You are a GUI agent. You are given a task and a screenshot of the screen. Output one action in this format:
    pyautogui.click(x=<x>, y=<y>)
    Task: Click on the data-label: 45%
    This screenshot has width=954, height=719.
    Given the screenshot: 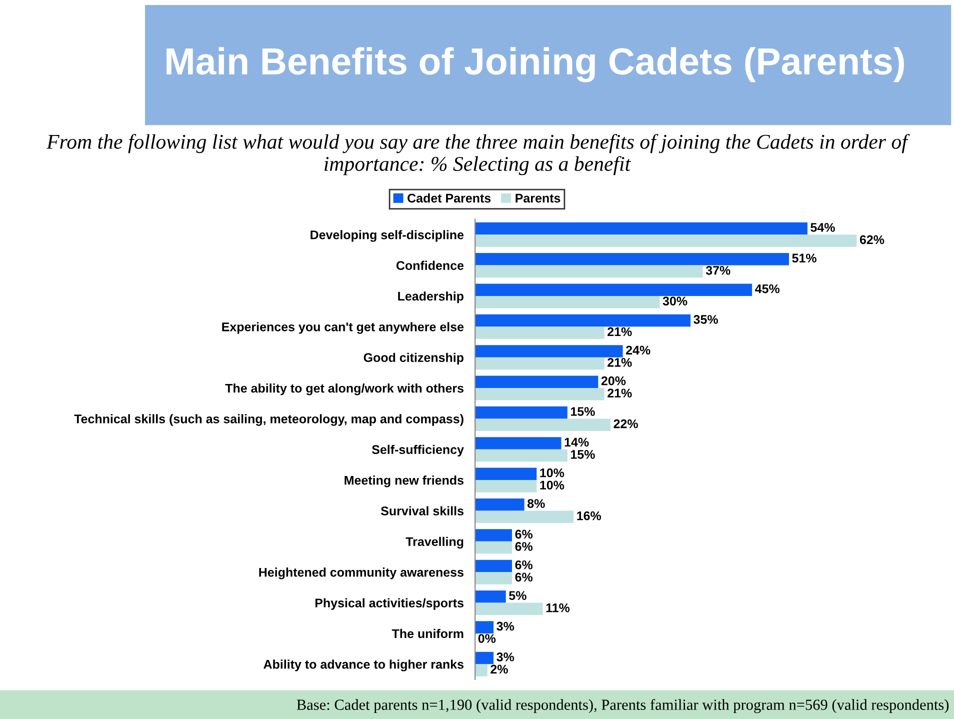 What is the action you would take?
    pyautogui.click(x=767, y=289)
    